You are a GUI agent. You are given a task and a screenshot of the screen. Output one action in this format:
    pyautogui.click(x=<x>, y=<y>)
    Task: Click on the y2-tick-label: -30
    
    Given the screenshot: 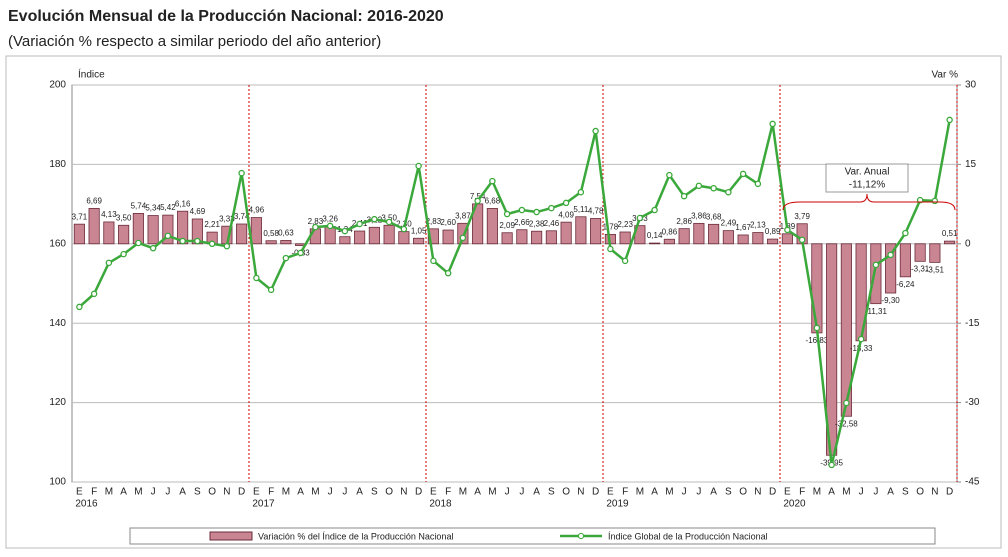 What is the action you would take?
    pyautogui.click(x=972, y=402)
    